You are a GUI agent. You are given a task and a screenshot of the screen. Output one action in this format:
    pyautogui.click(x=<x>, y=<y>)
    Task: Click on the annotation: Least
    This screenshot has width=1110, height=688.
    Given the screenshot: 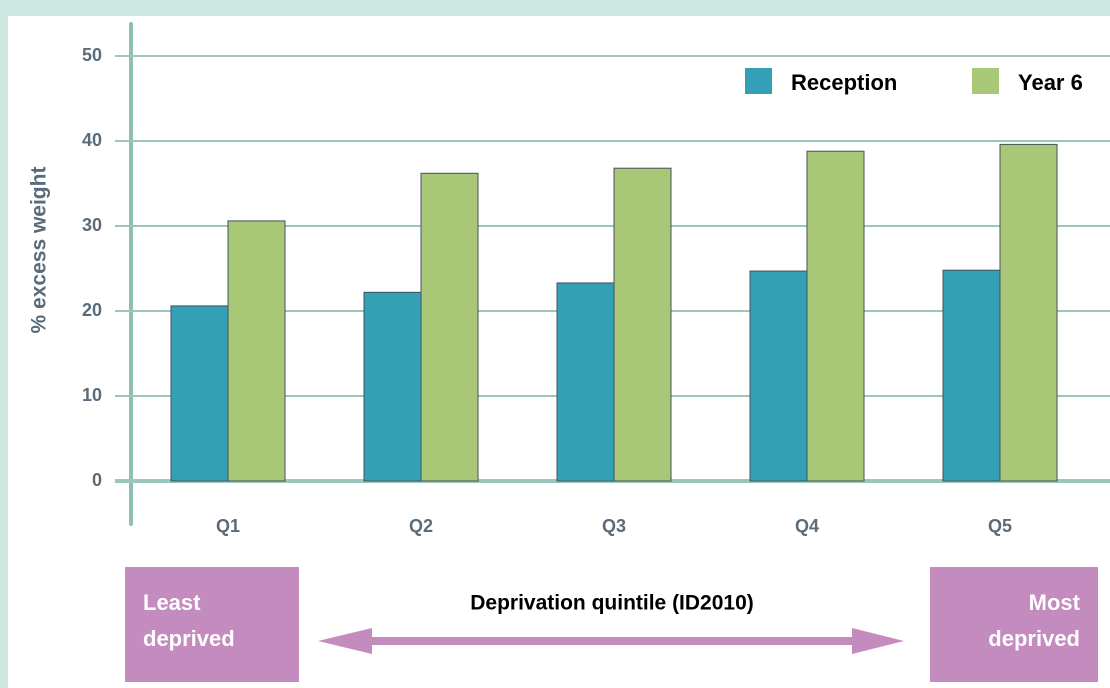 What is the action you would take?
    pyautogui.click(x=172, y=602)
    